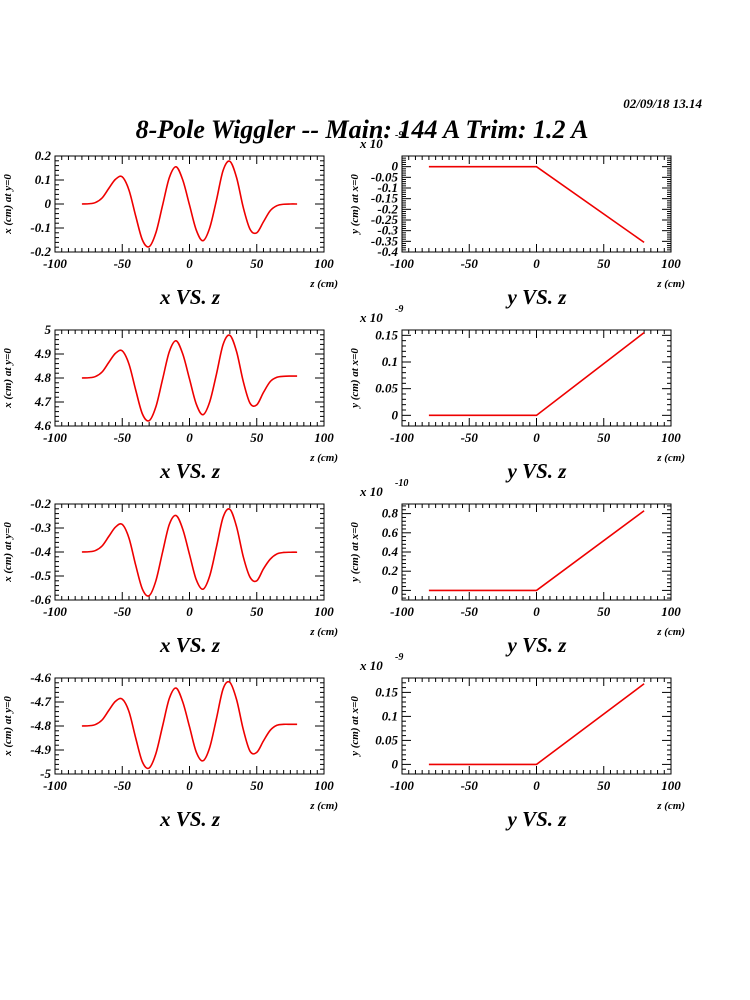 This screenshot has height=1000, width=750. I want to click on y-tick-label: -0.4, so click(40, 551).